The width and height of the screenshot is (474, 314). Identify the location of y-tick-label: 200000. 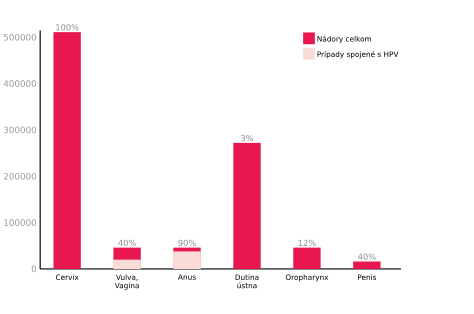
(20, 176).